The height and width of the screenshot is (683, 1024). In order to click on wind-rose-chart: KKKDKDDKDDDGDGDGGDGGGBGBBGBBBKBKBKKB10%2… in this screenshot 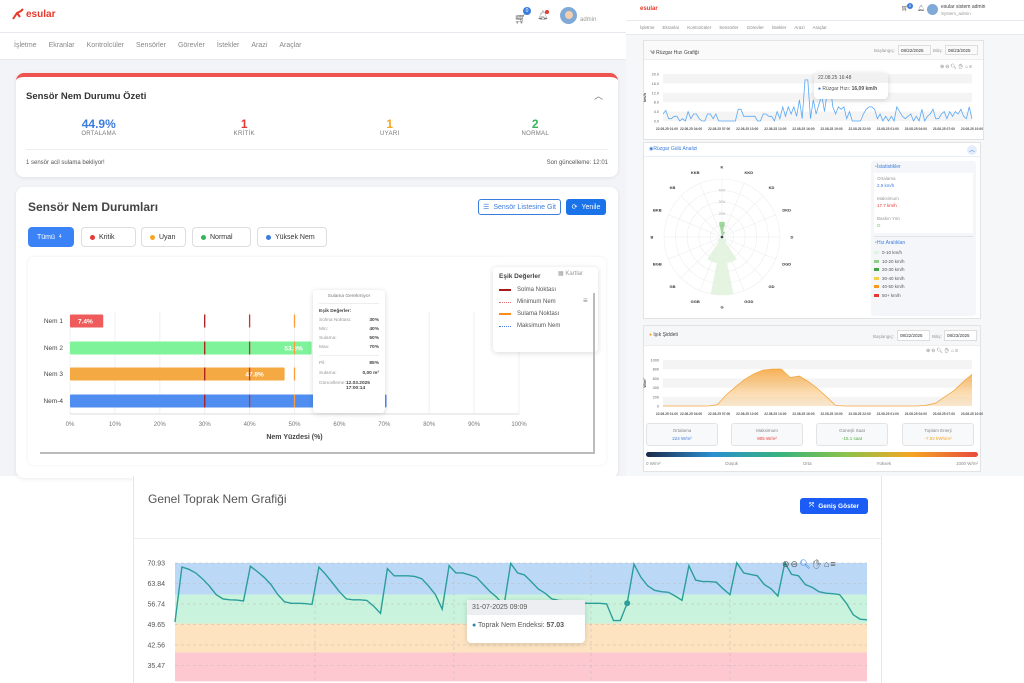, I will do `click(722, 237)`.